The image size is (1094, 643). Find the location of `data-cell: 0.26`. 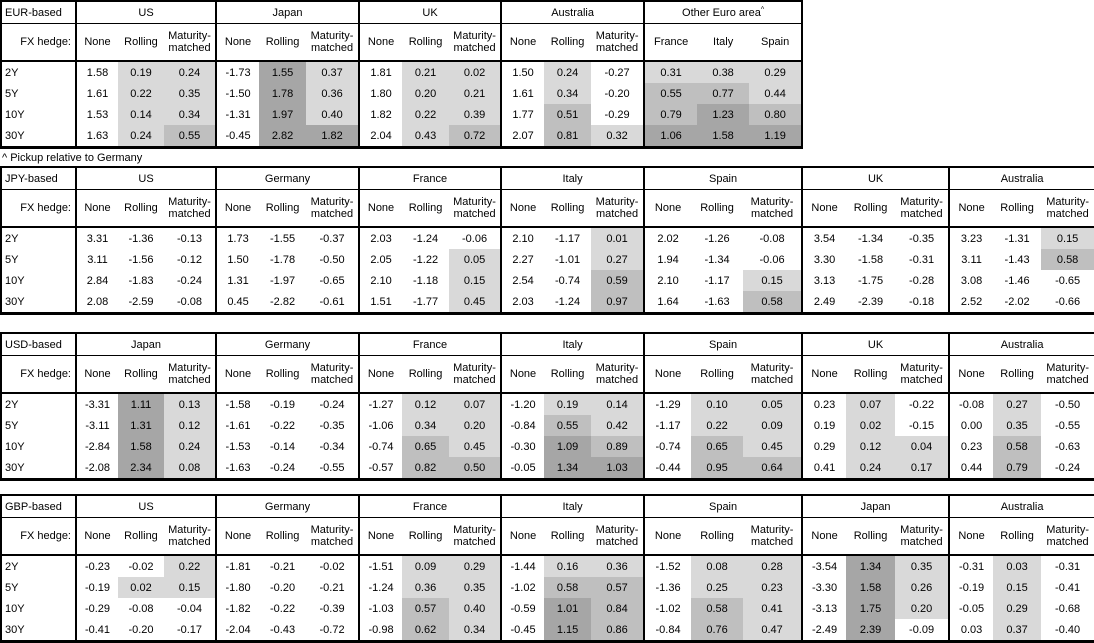

data-cell: 0.26 is located at coordinates (922, 587).